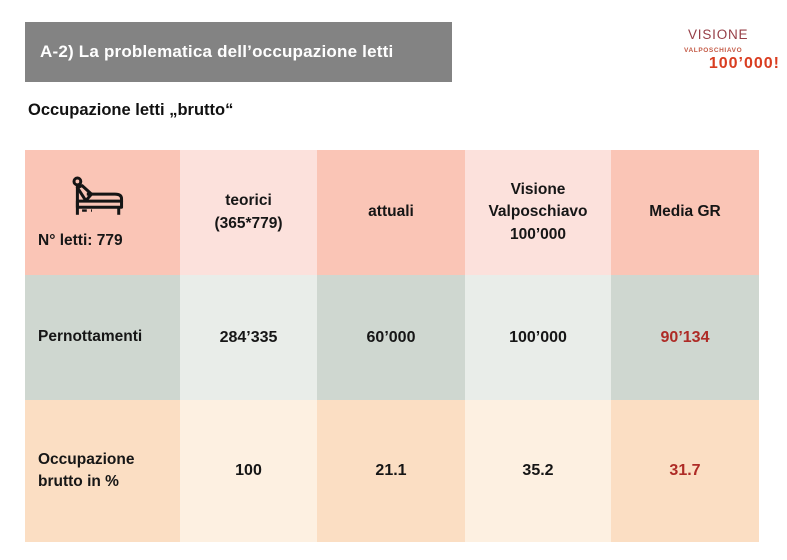  I want to click on cell-value-highlight: 90’134, so click(685, 337).